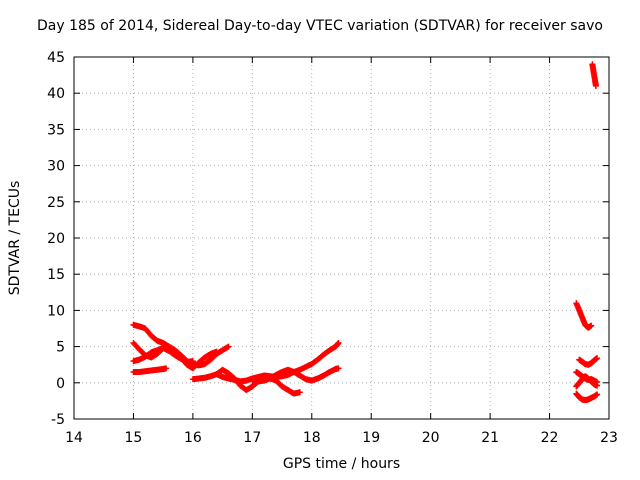 The height and width of the screenshot is (480, 640). Describe the element at coordinates (56, 94) in the screenshot. I see `y-tick-label: 40` at that location.